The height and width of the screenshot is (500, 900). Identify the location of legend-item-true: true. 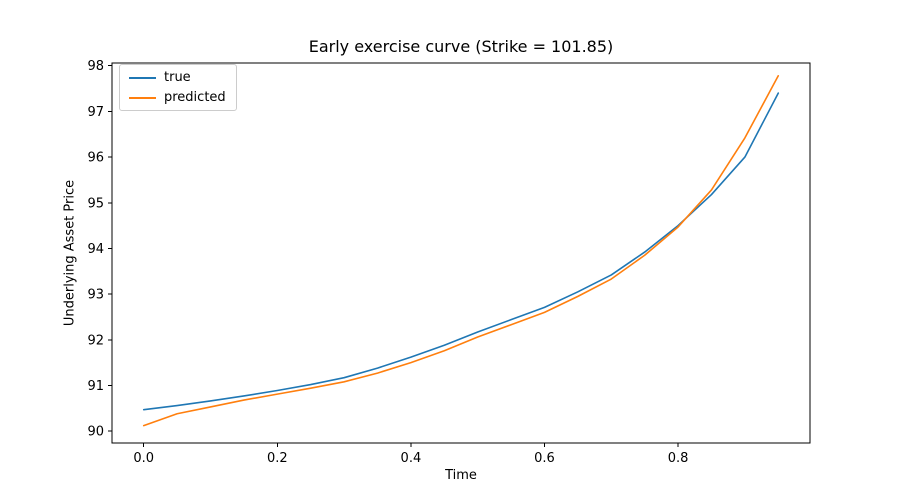
(177, 77).